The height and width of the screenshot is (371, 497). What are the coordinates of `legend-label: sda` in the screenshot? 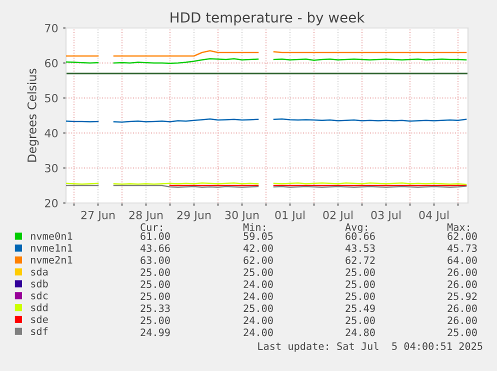 It's located at (39, 272).